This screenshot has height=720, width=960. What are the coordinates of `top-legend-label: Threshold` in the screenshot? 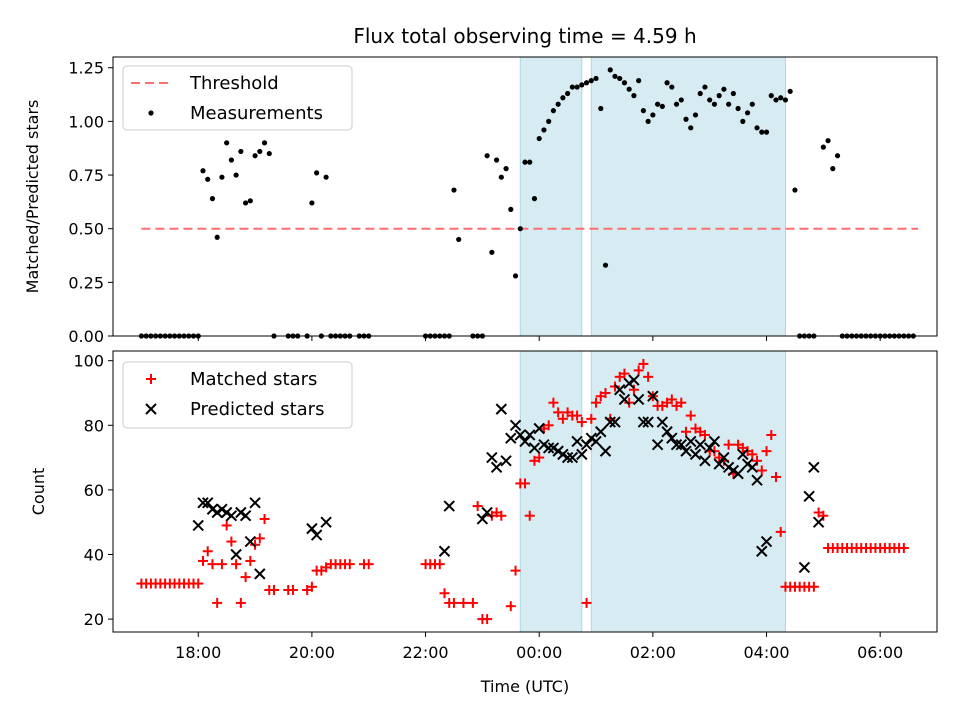 It's located at (234, 83).